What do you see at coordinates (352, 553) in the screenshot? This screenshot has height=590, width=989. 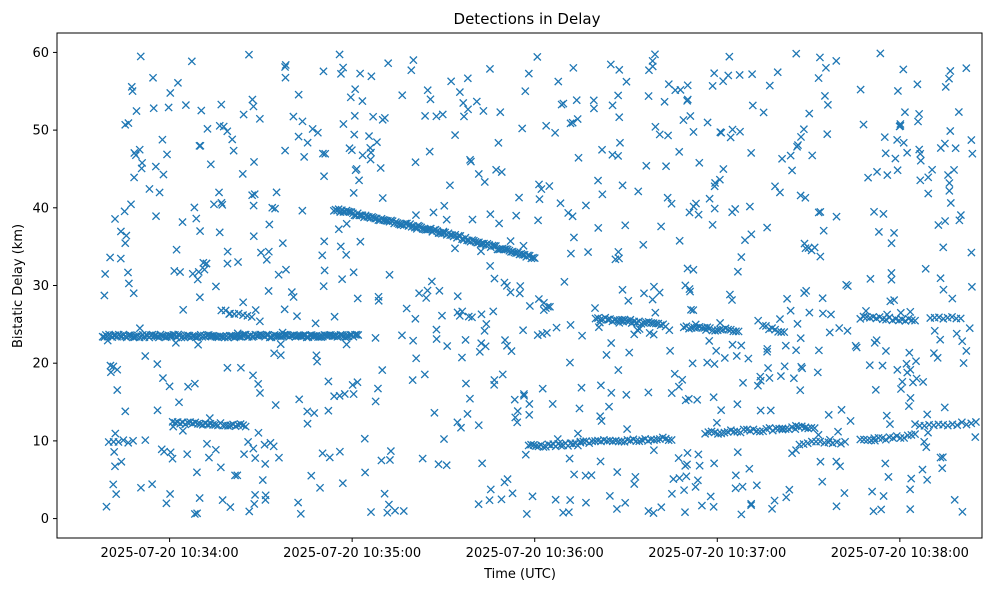 I see `x-tick-label: 2025-07-20 10:35:00` at bounding box center [352, 553].